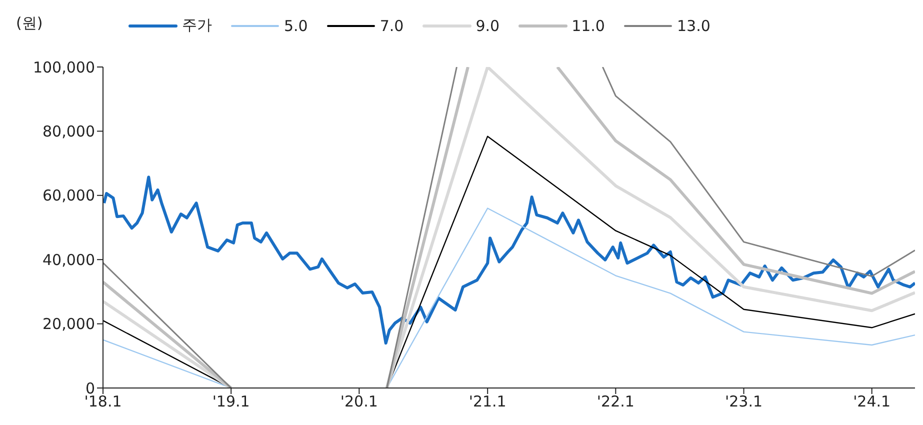 This screenshot has height=425, width=923. Describe the element at coordinates (68, 324) in the screenshot. I see `y-tick-label: 20,000` at that location.